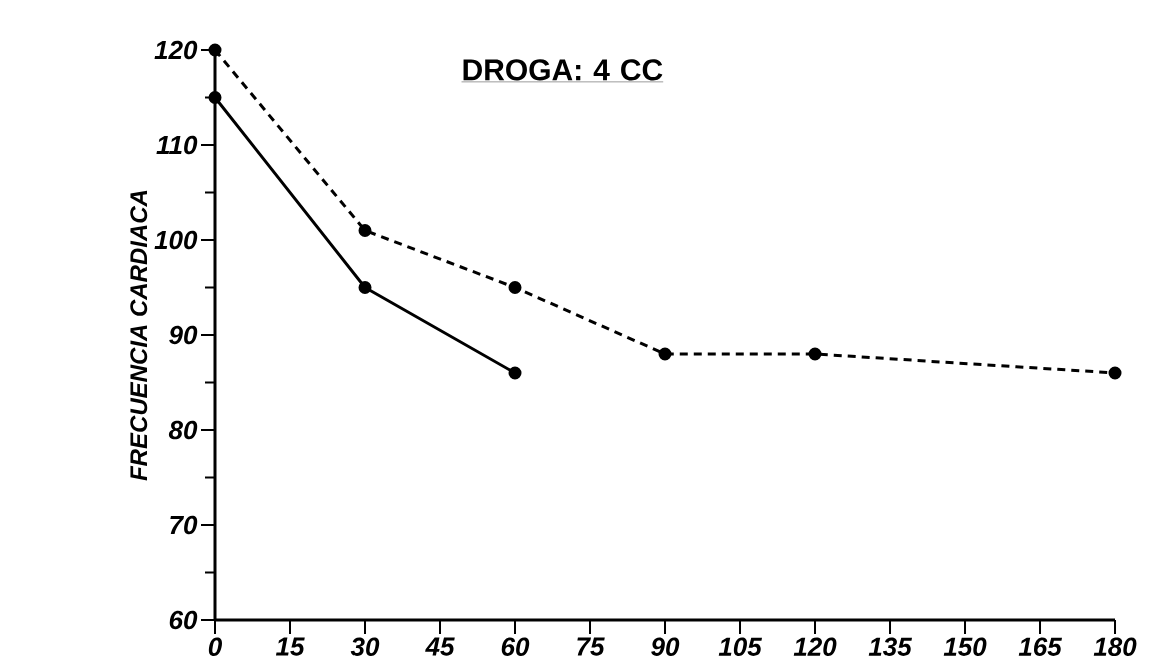  What do you see at coordinates (184, 525) in the screenshot?
I see `y-tick-label: 70` at bounding box center [184, 525].